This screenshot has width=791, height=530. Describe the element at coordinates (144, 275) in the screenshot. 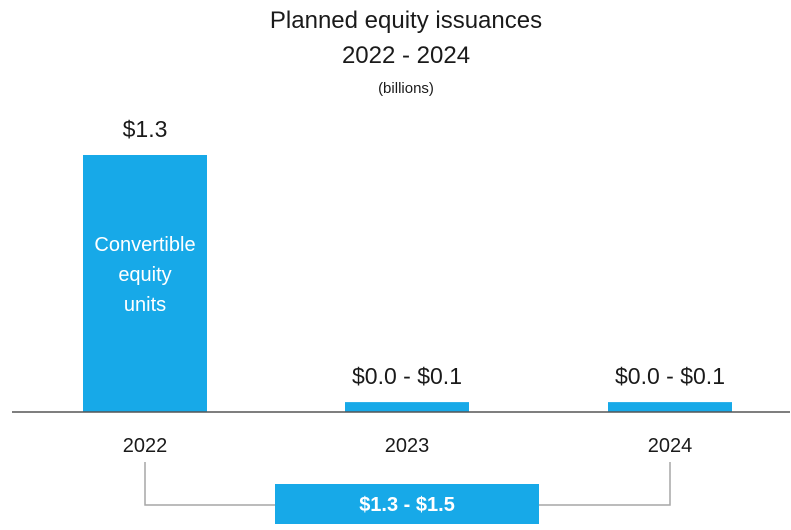

I see `bar-inner-label: Convertible equity units` at that location.